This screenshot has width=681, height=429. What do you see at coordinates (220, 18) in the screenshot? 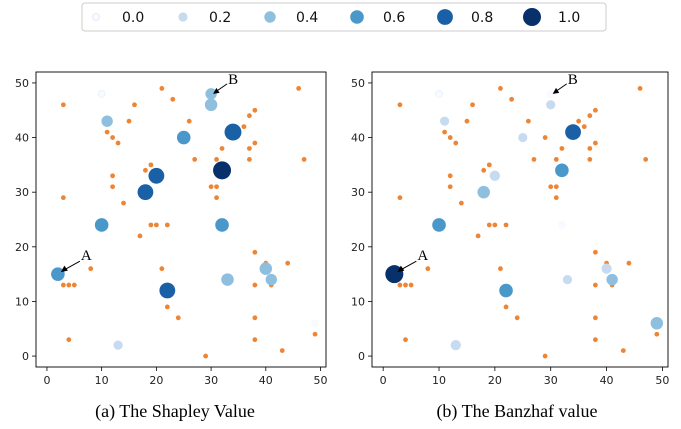
I see `legend-label: 0.2` at bounding box center [220, 18].